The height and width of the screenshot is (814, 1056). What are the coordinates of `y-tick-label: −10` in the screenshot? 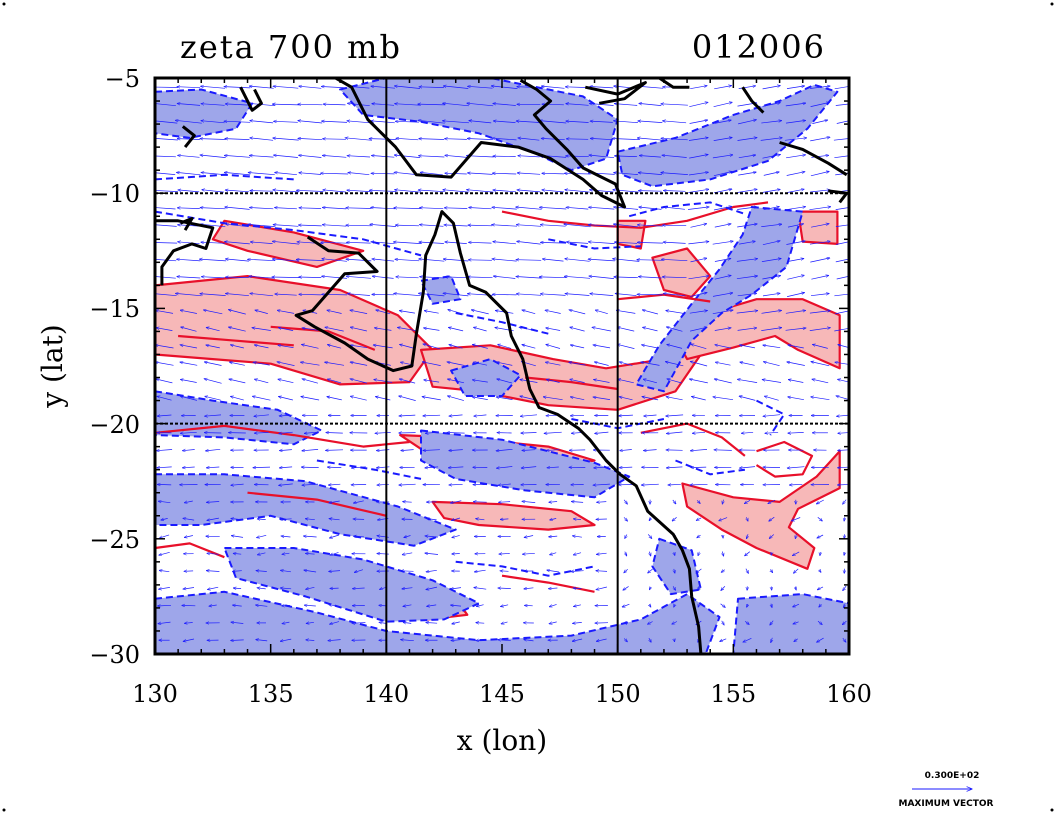 It's located at (114, 194).